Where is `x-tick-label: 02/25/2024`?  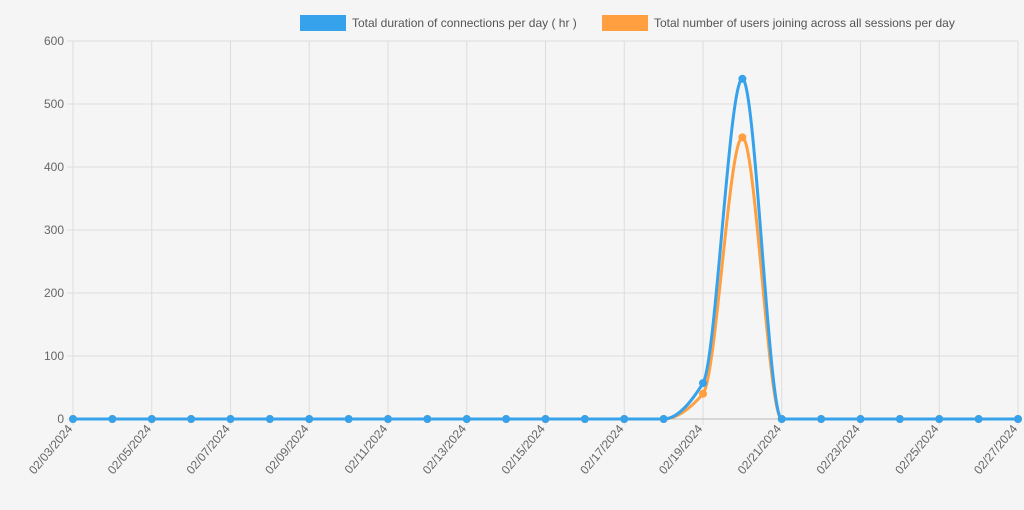 x-tick-label: 02/25/2024 is located at coordinates (917, 449).